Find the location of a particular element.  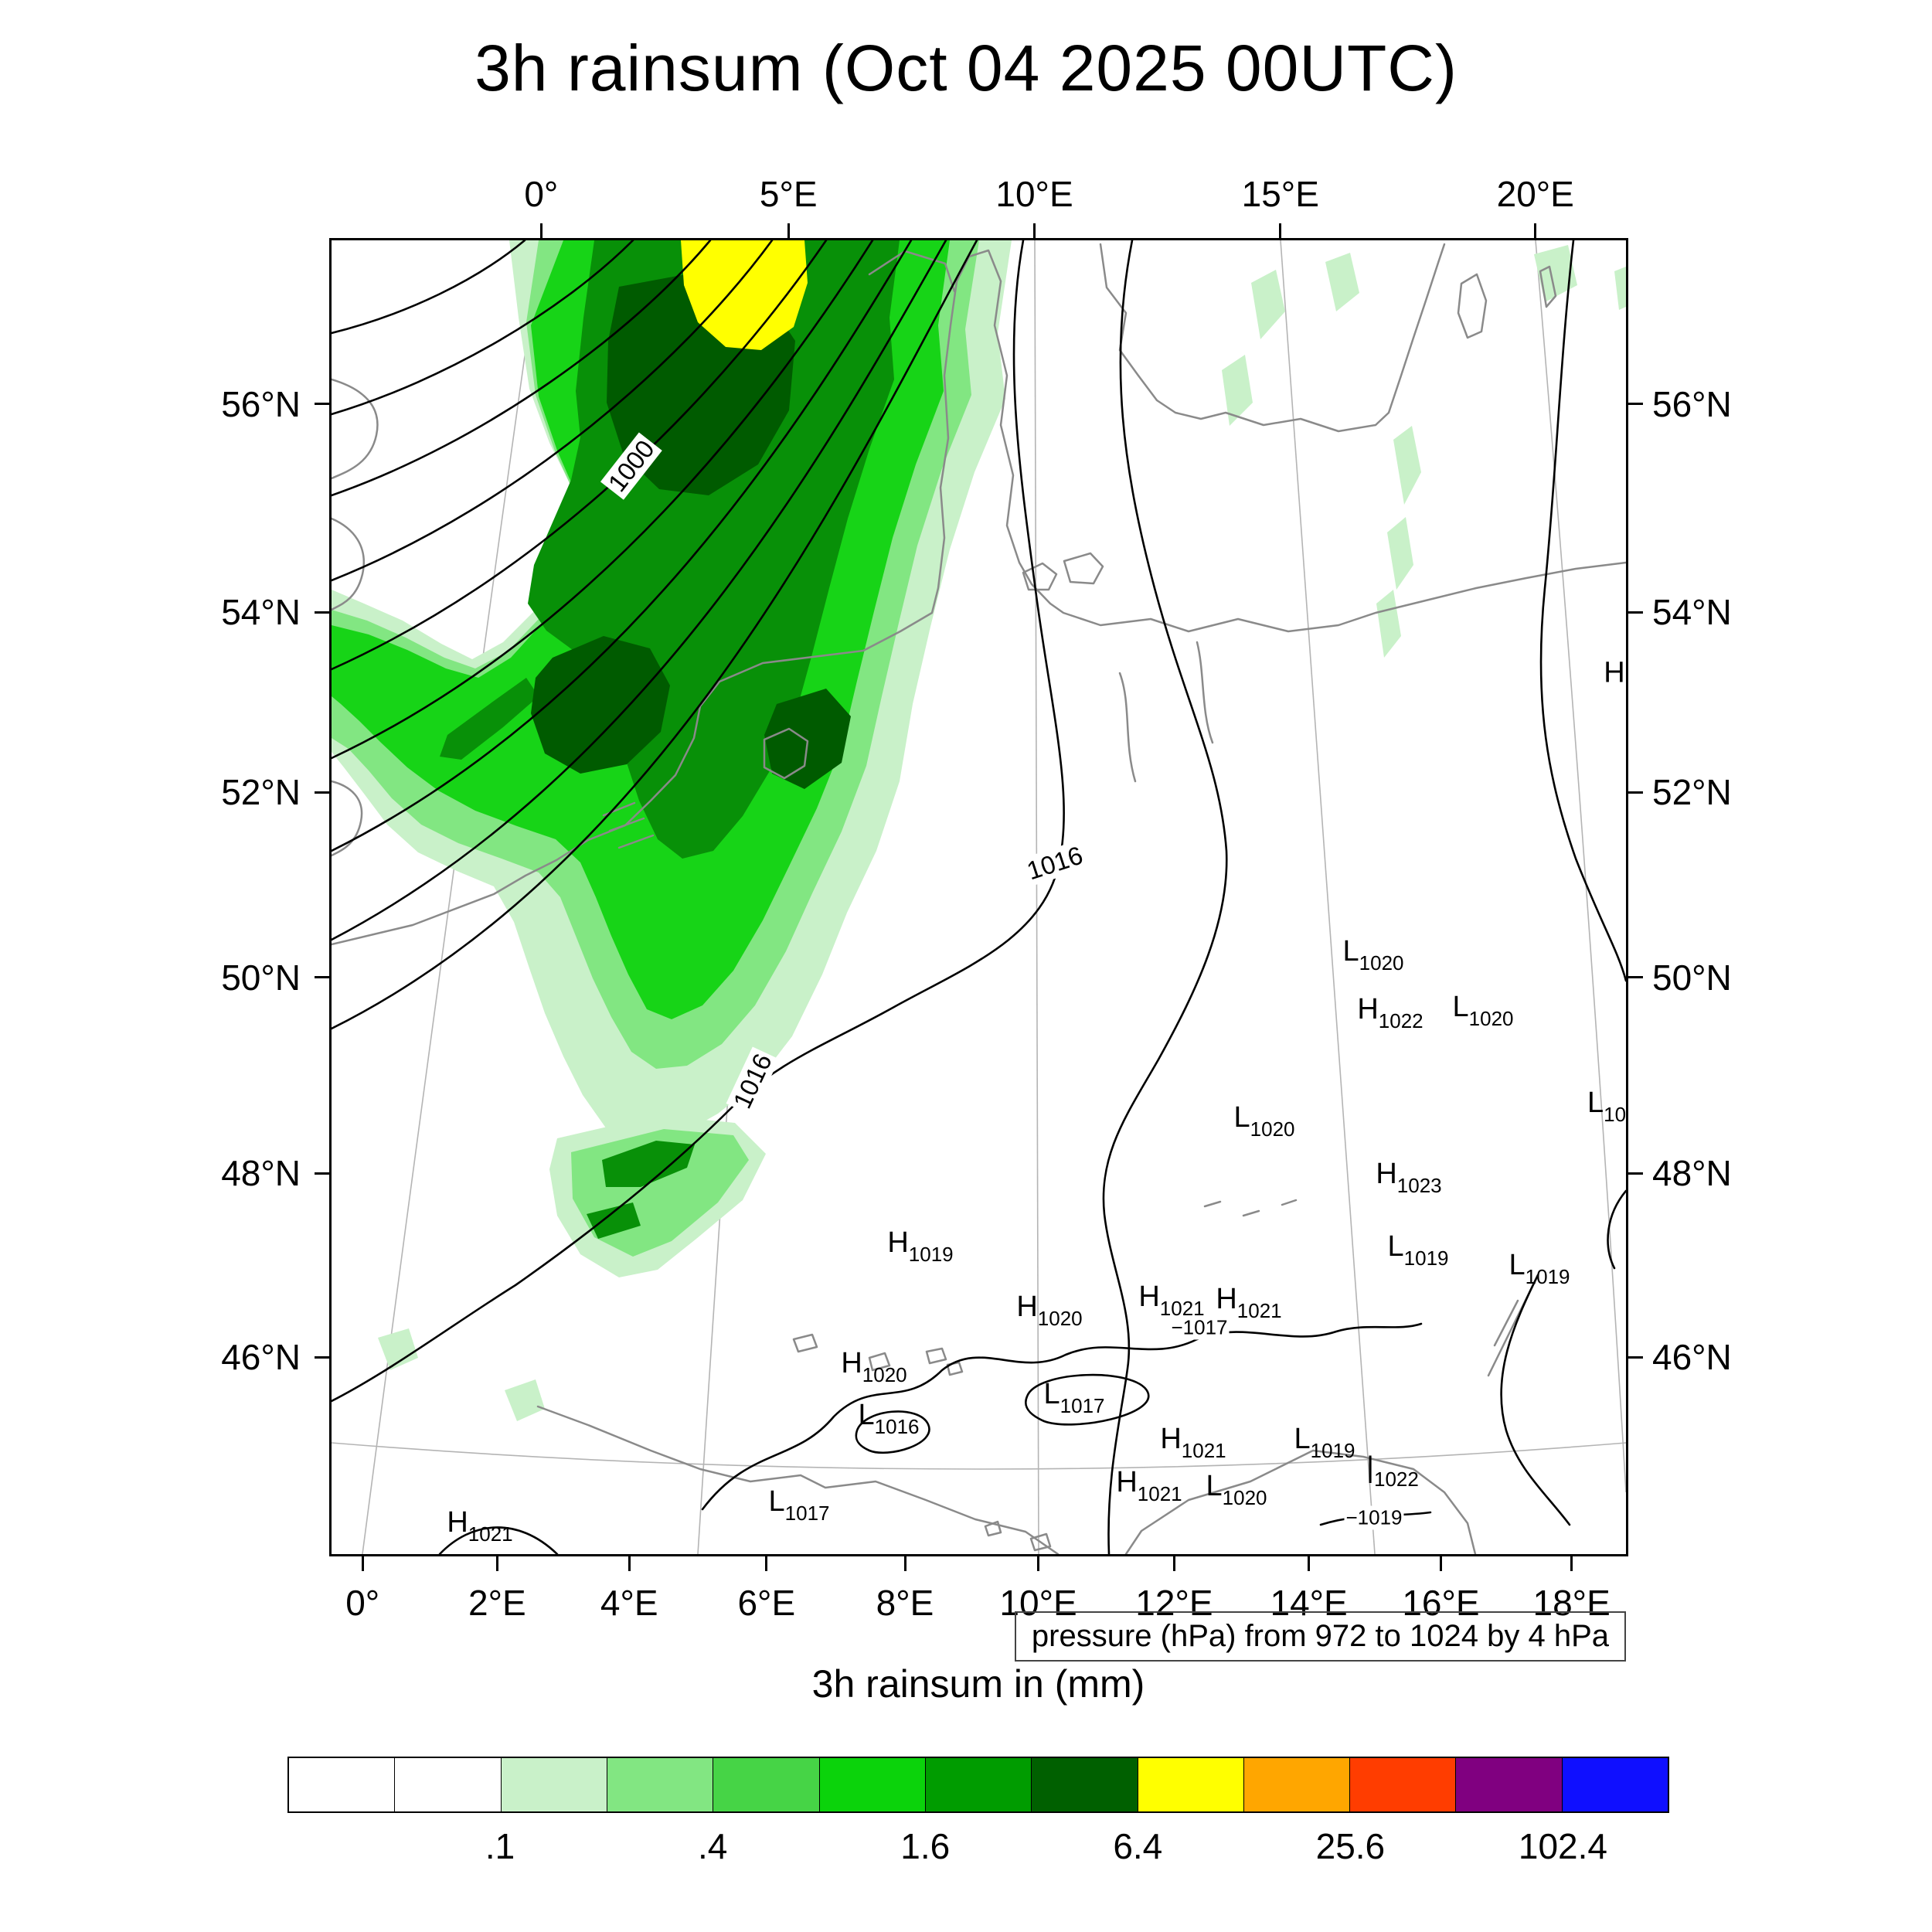

axis-label-bottom: 6°E is located at coordinates (766, 1603).